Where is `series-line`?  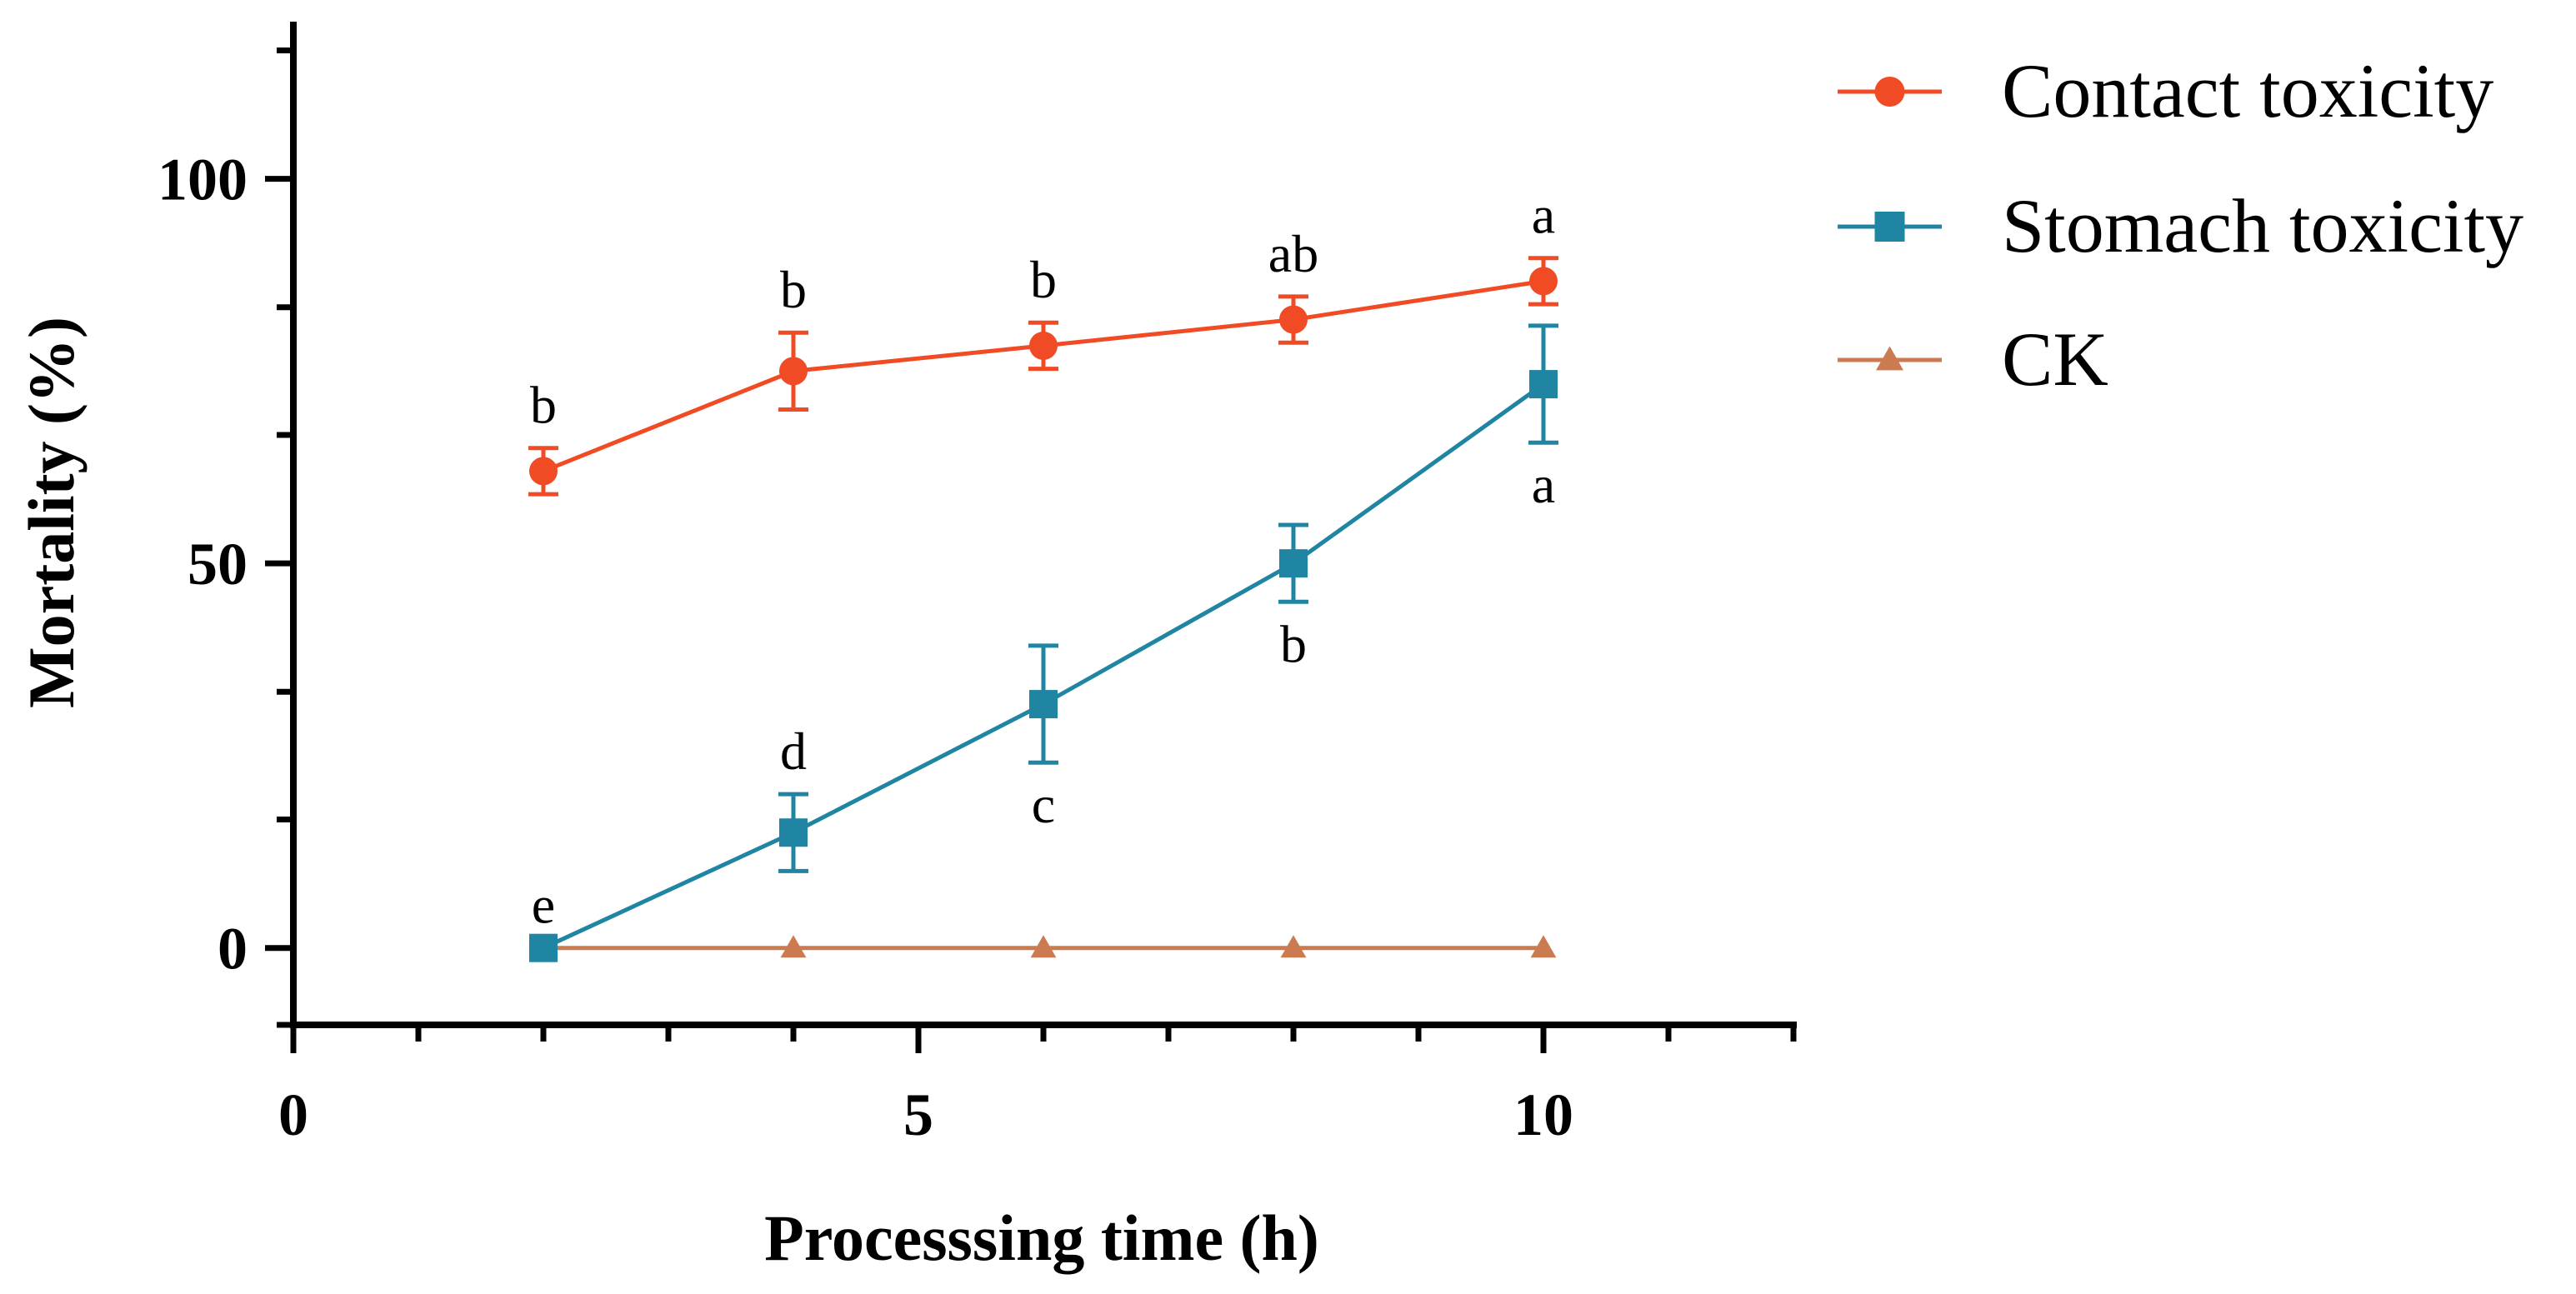
series-line is located at coordinates (1043, 375).